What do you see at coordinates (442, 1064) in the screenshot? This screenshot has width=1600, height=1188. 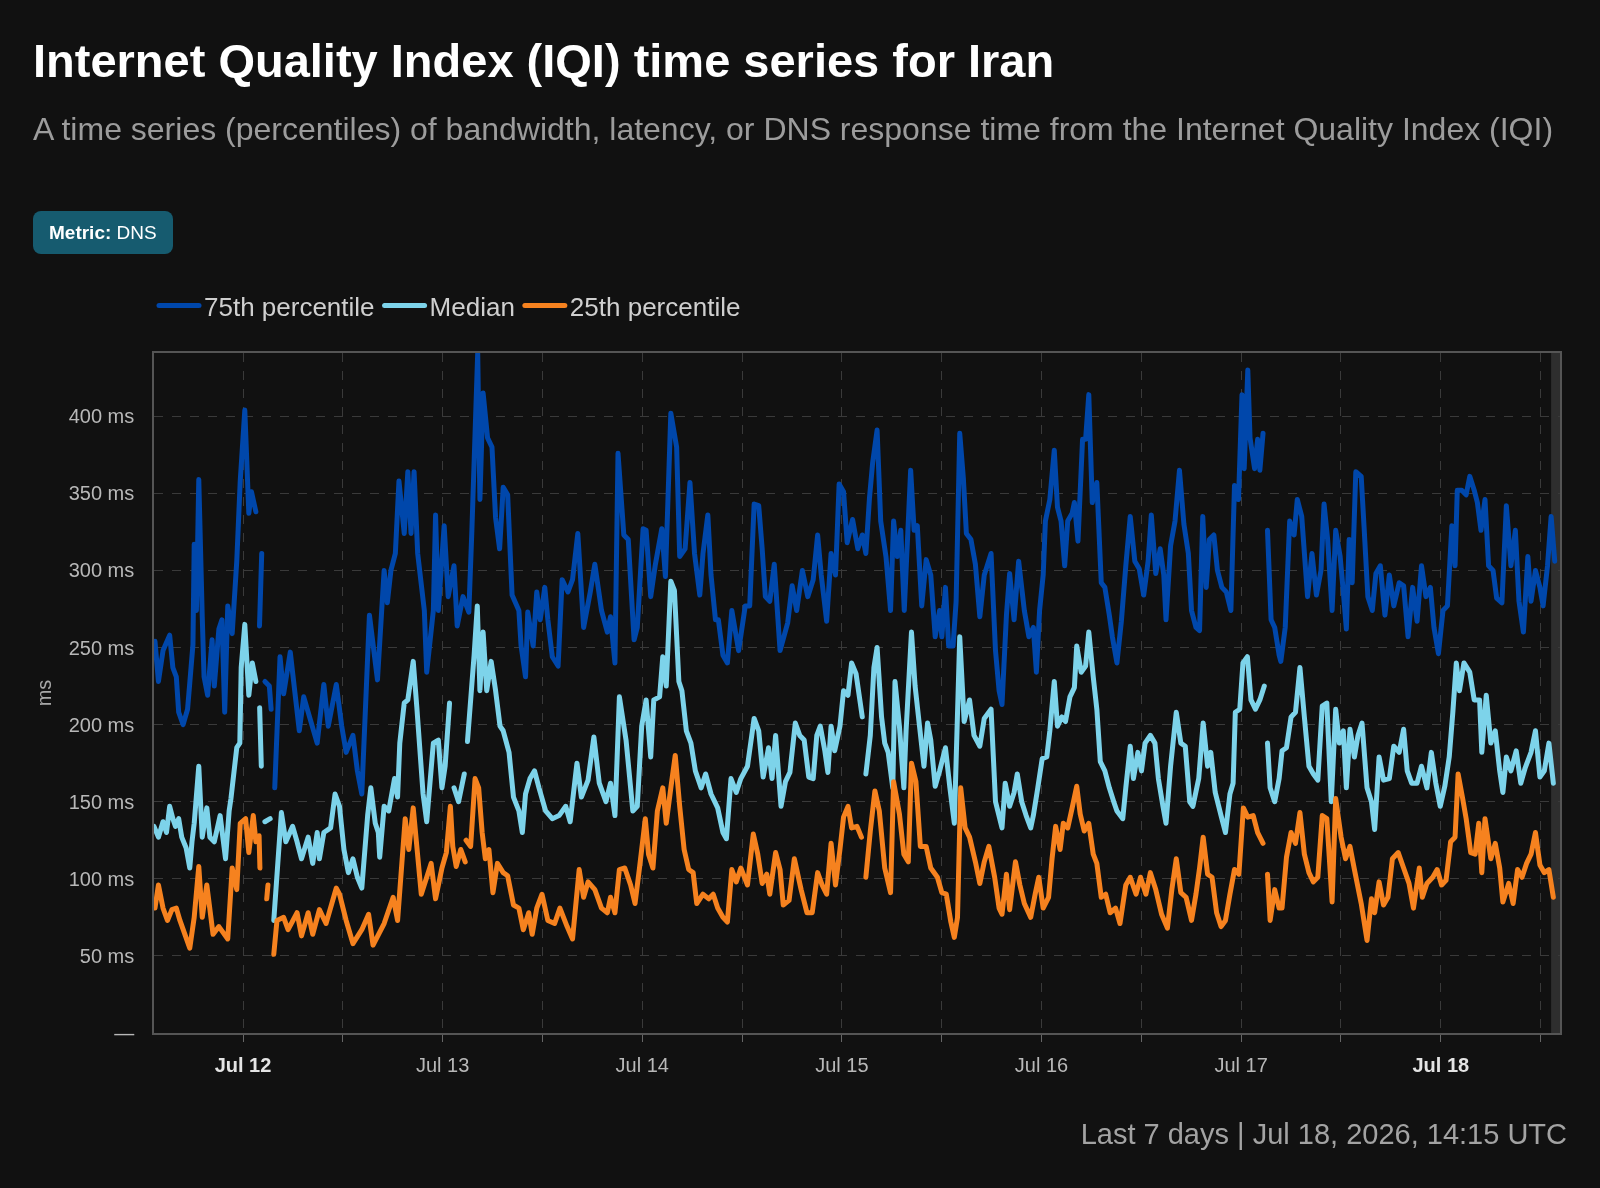 I see `x-tick-label: Jul 13` at bounding box center [442, 1064].